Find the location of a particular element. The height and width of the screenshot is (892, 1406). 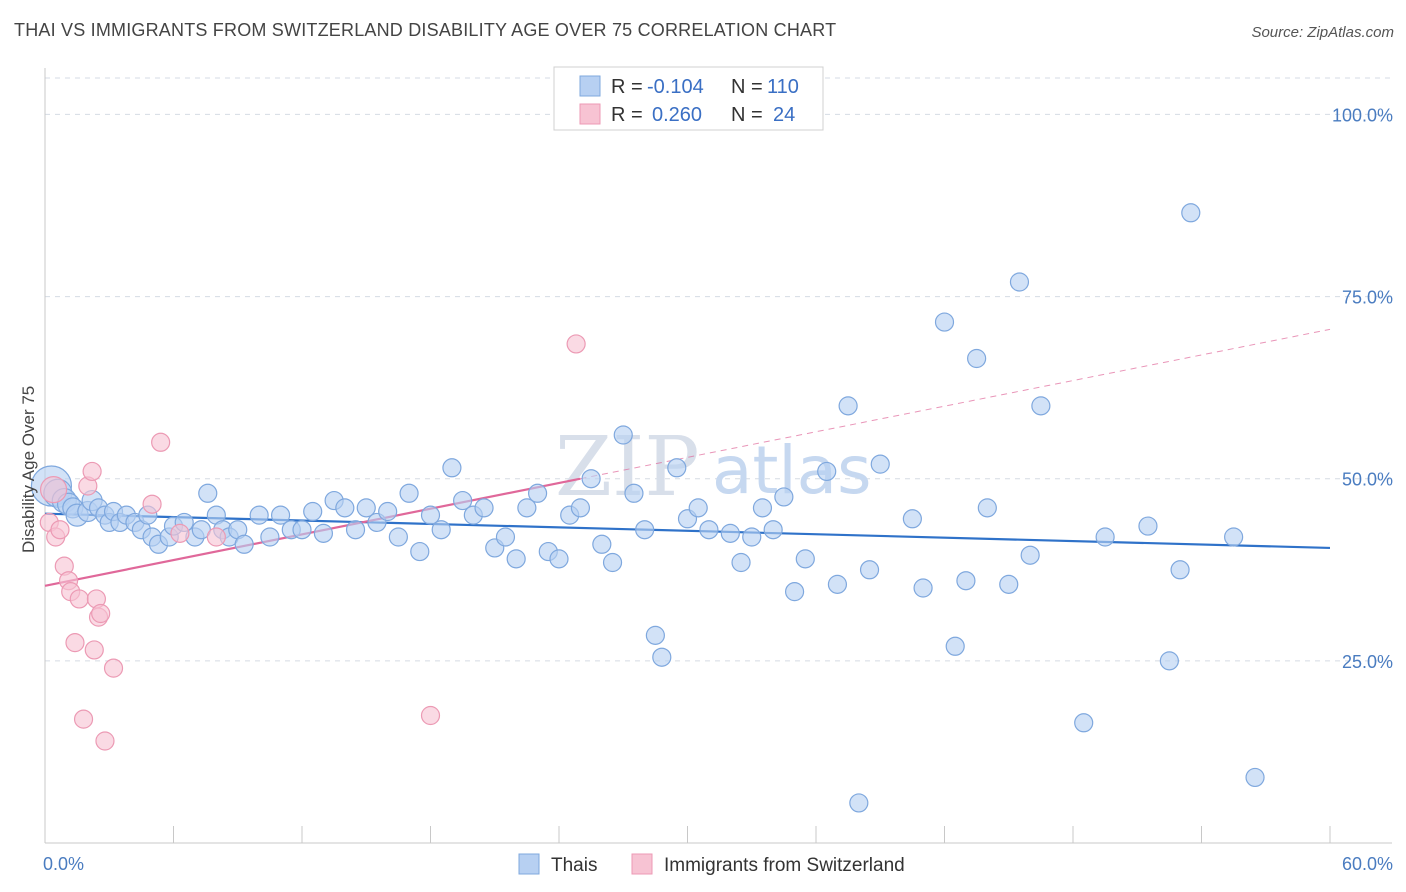

legend-n-value: 110 is located at coordinates (783, 87).